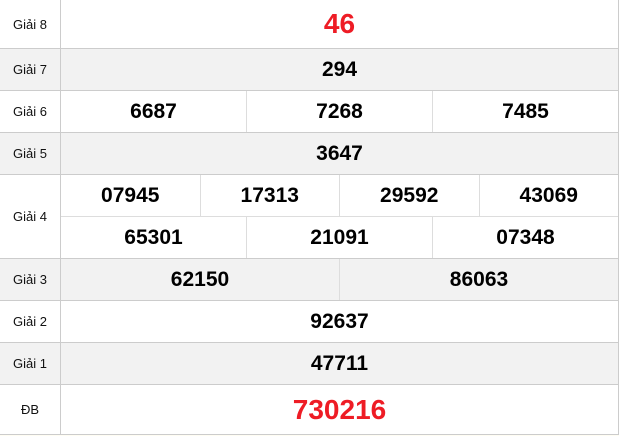  Describe the element at coordinates (309, 24) in the screenshot. I see `prize-row: Giải 8 46` at that location.